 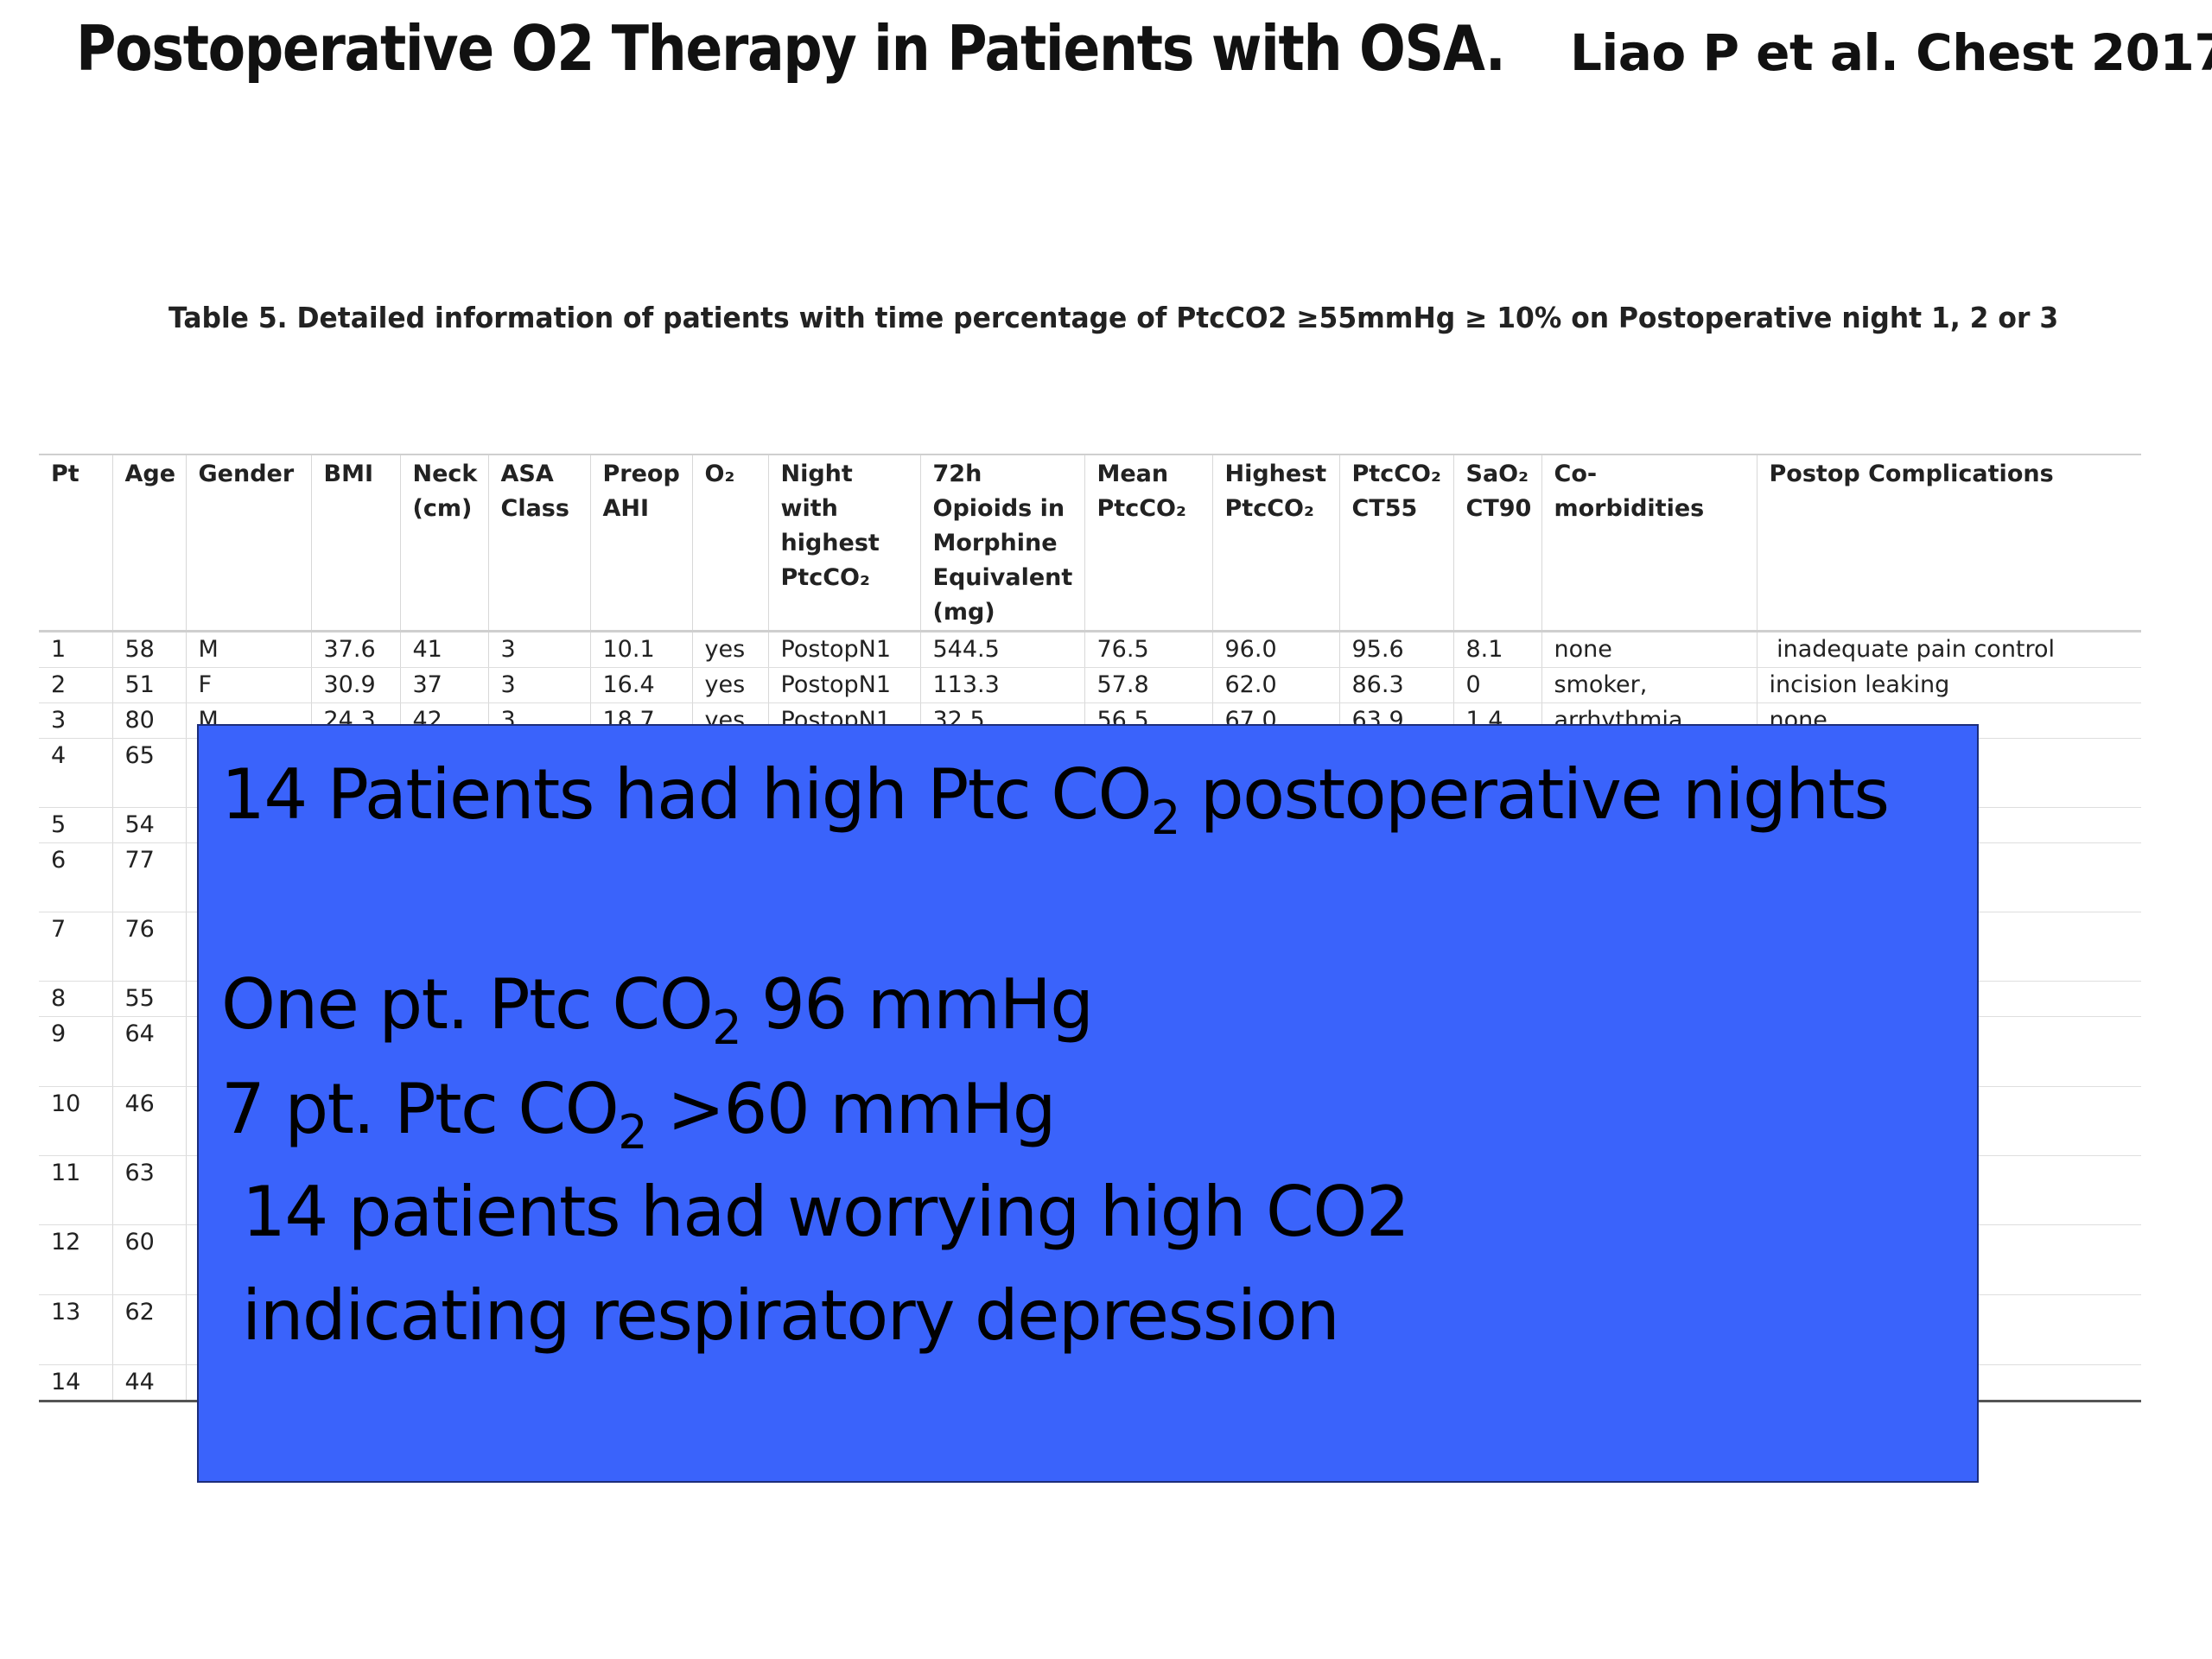 What do you see at coordinates (355, 649) in the screenshot?
I see `table-cell: 37.6` at bounding box center [355, 649].